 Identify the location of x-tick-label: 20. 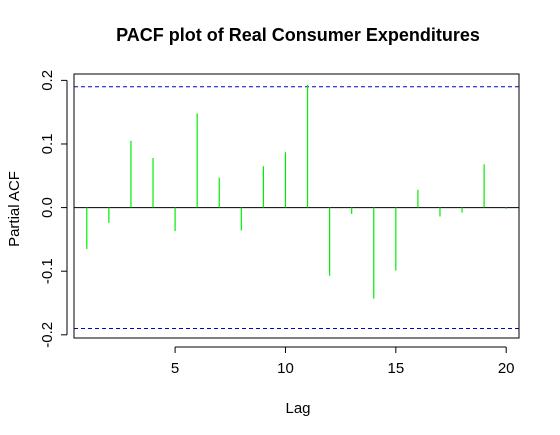
(506, 368).